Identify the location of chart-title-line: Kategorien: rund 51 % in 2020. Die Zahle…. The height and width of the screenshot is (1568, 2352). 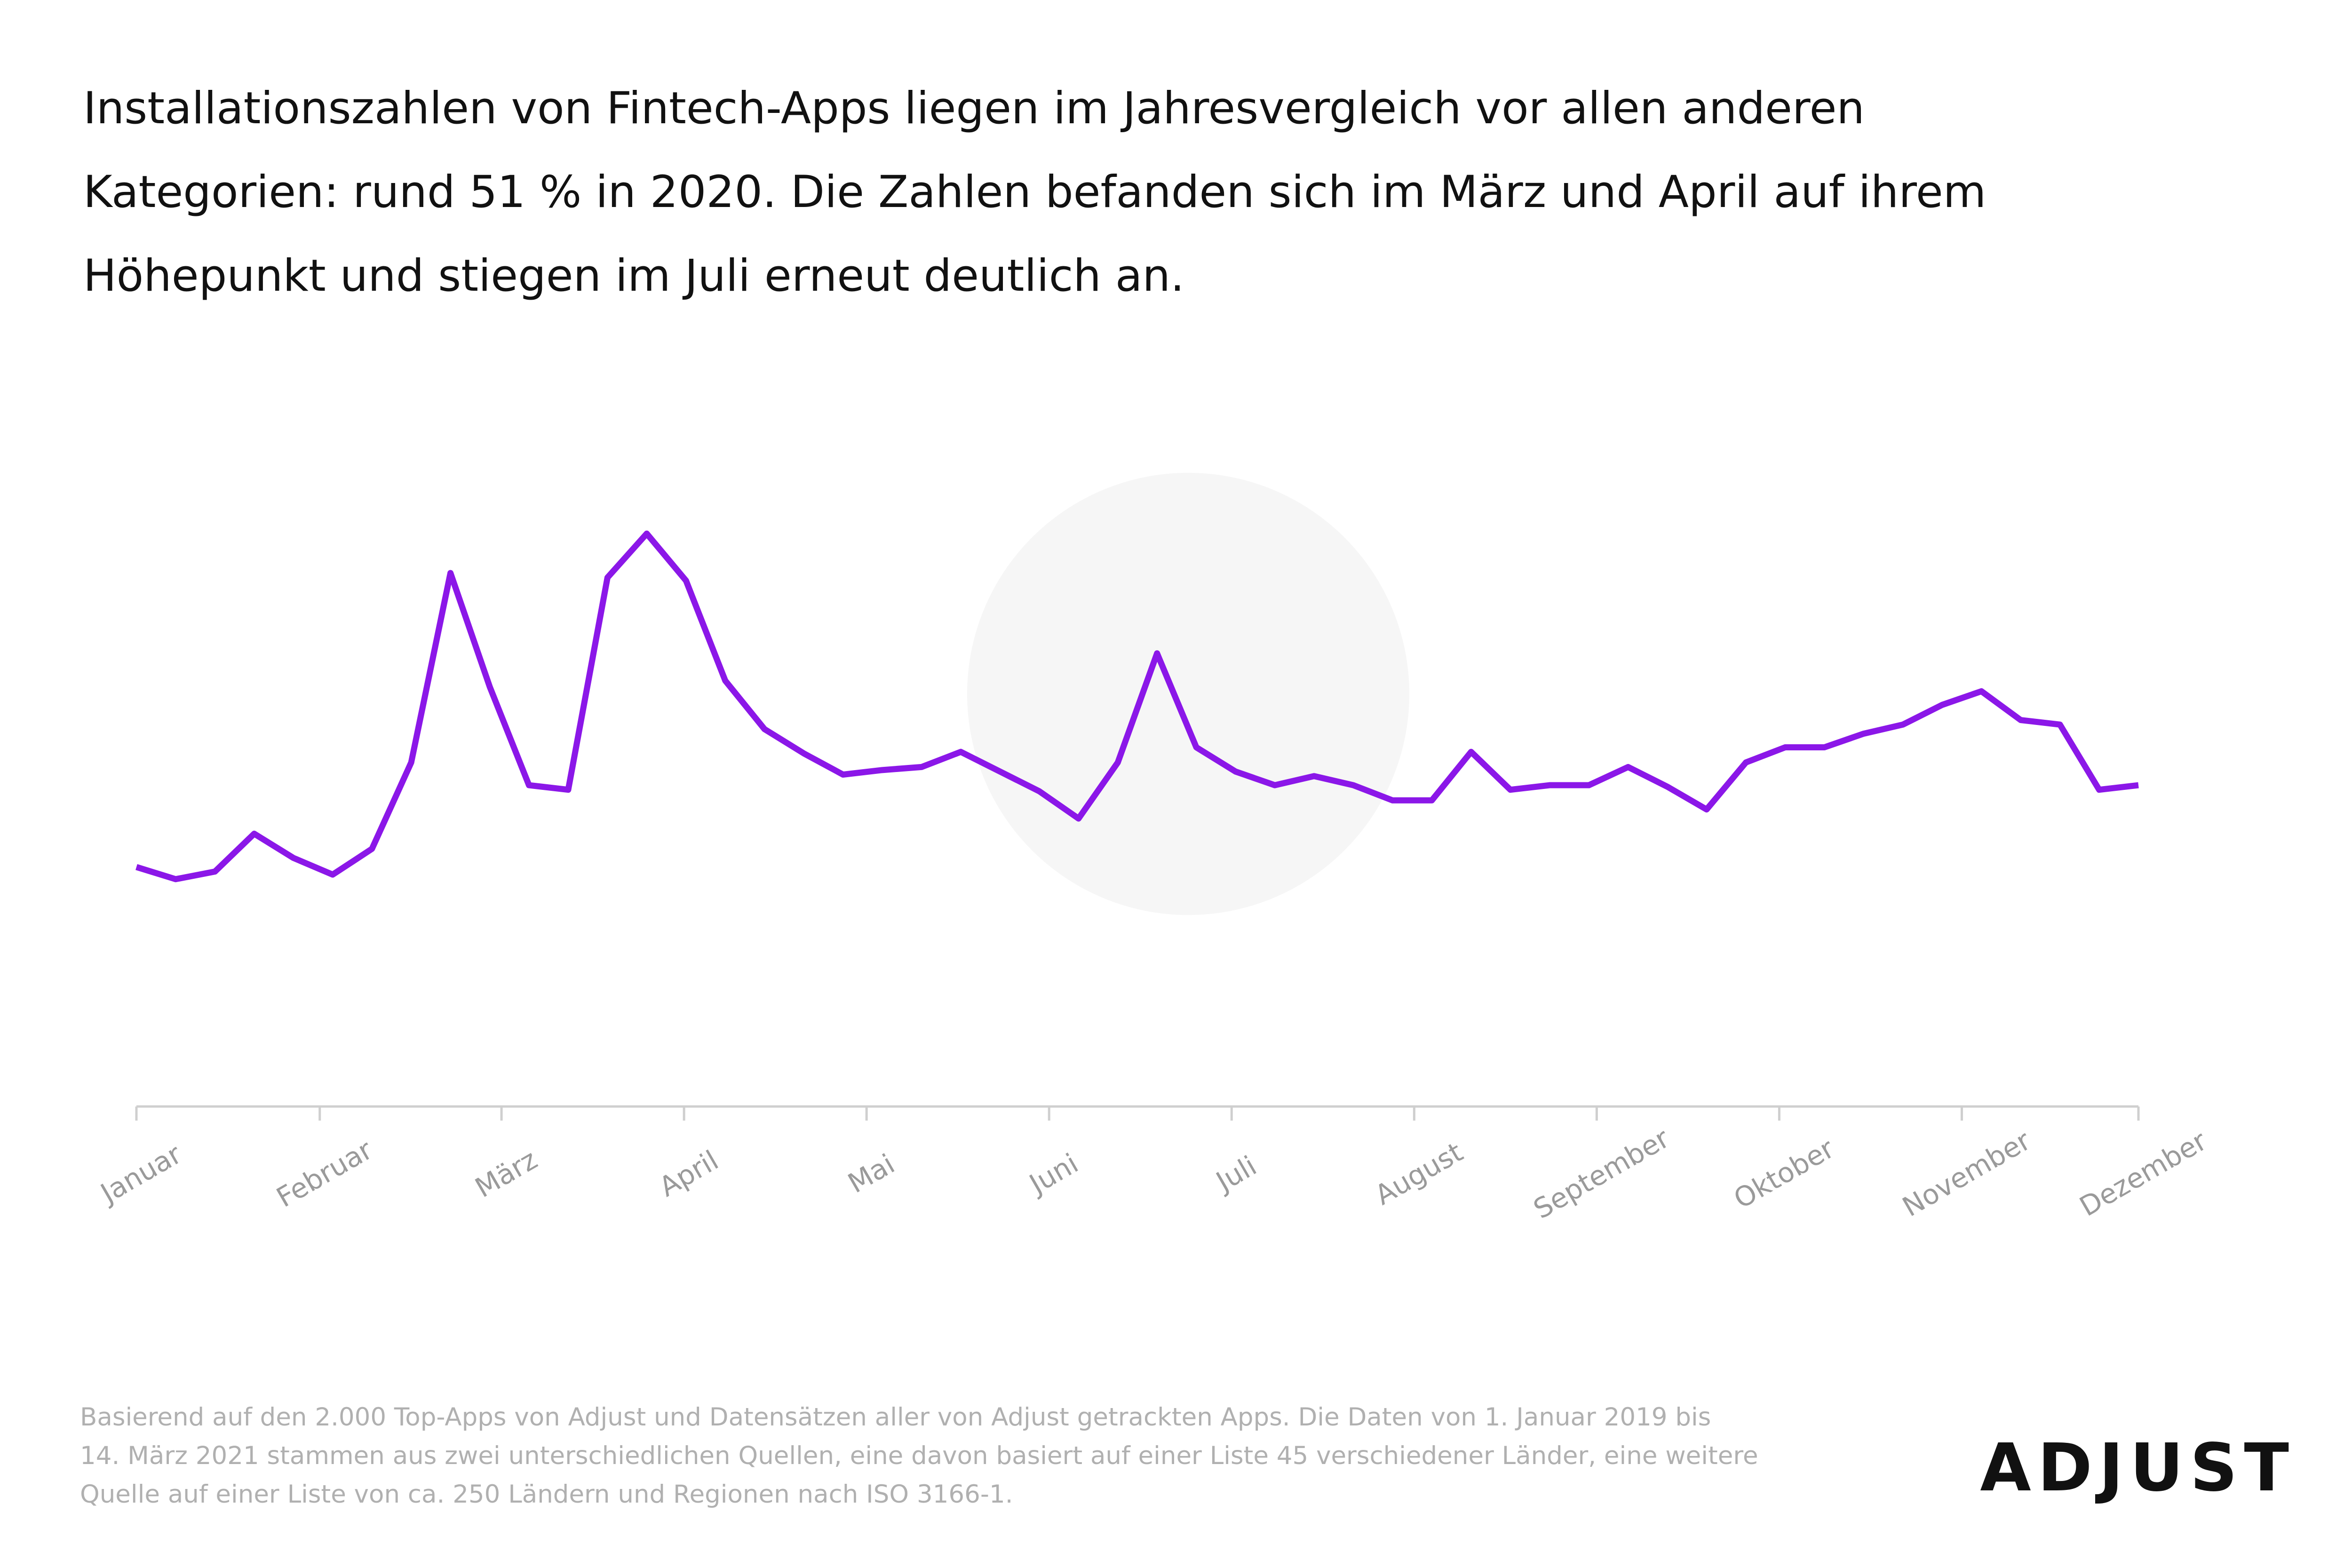
(1034, 192).